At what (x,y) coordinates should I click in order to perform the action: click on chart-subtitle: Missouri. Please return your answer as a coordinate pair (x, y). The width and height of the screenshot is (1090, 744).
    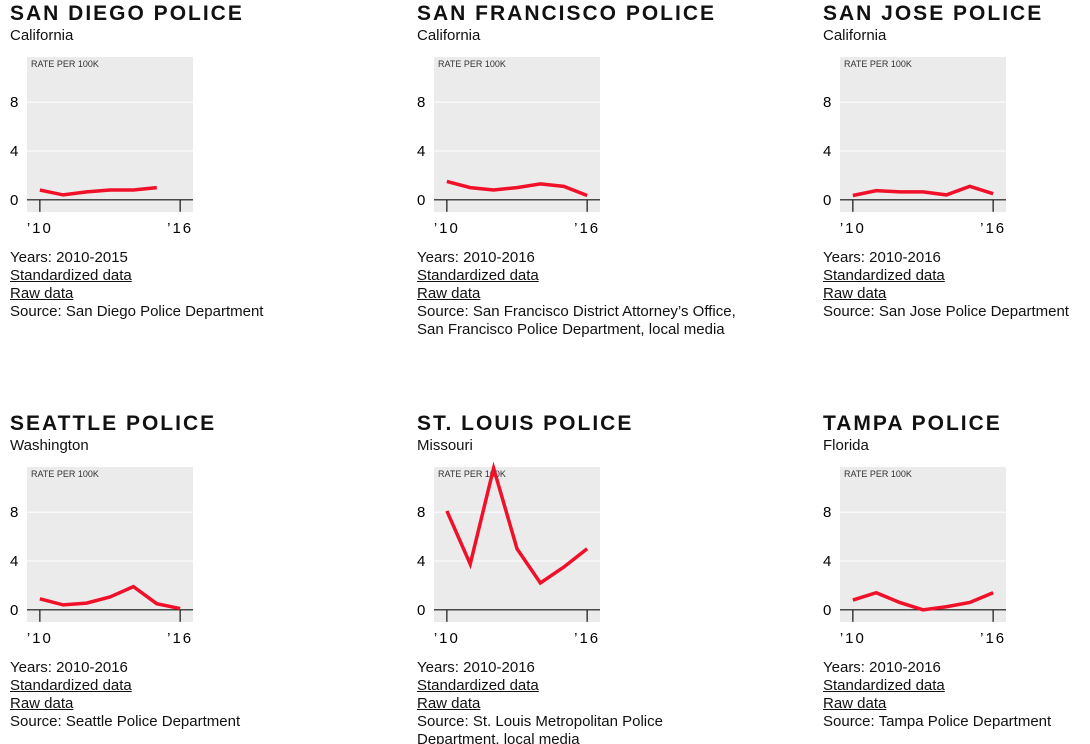
    Looking at the image, I should click on (445, 445).